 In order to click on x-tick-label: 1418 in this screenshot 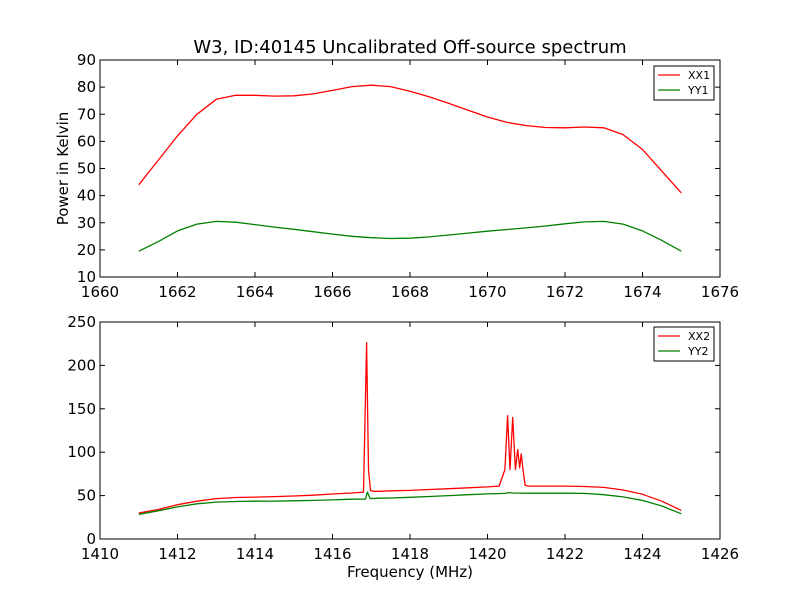, I will do `click(410, 554)`.